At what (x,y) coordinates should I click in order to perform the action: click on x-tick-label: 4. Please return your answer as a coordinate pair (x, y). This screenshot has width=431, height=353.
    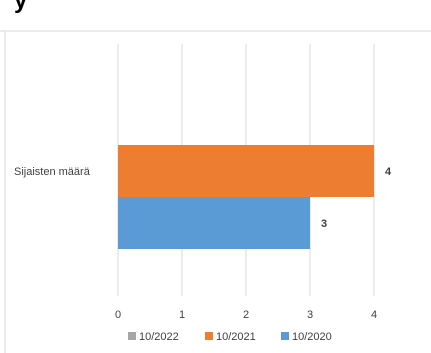
    Looking at the image, I should click on (374, 315).